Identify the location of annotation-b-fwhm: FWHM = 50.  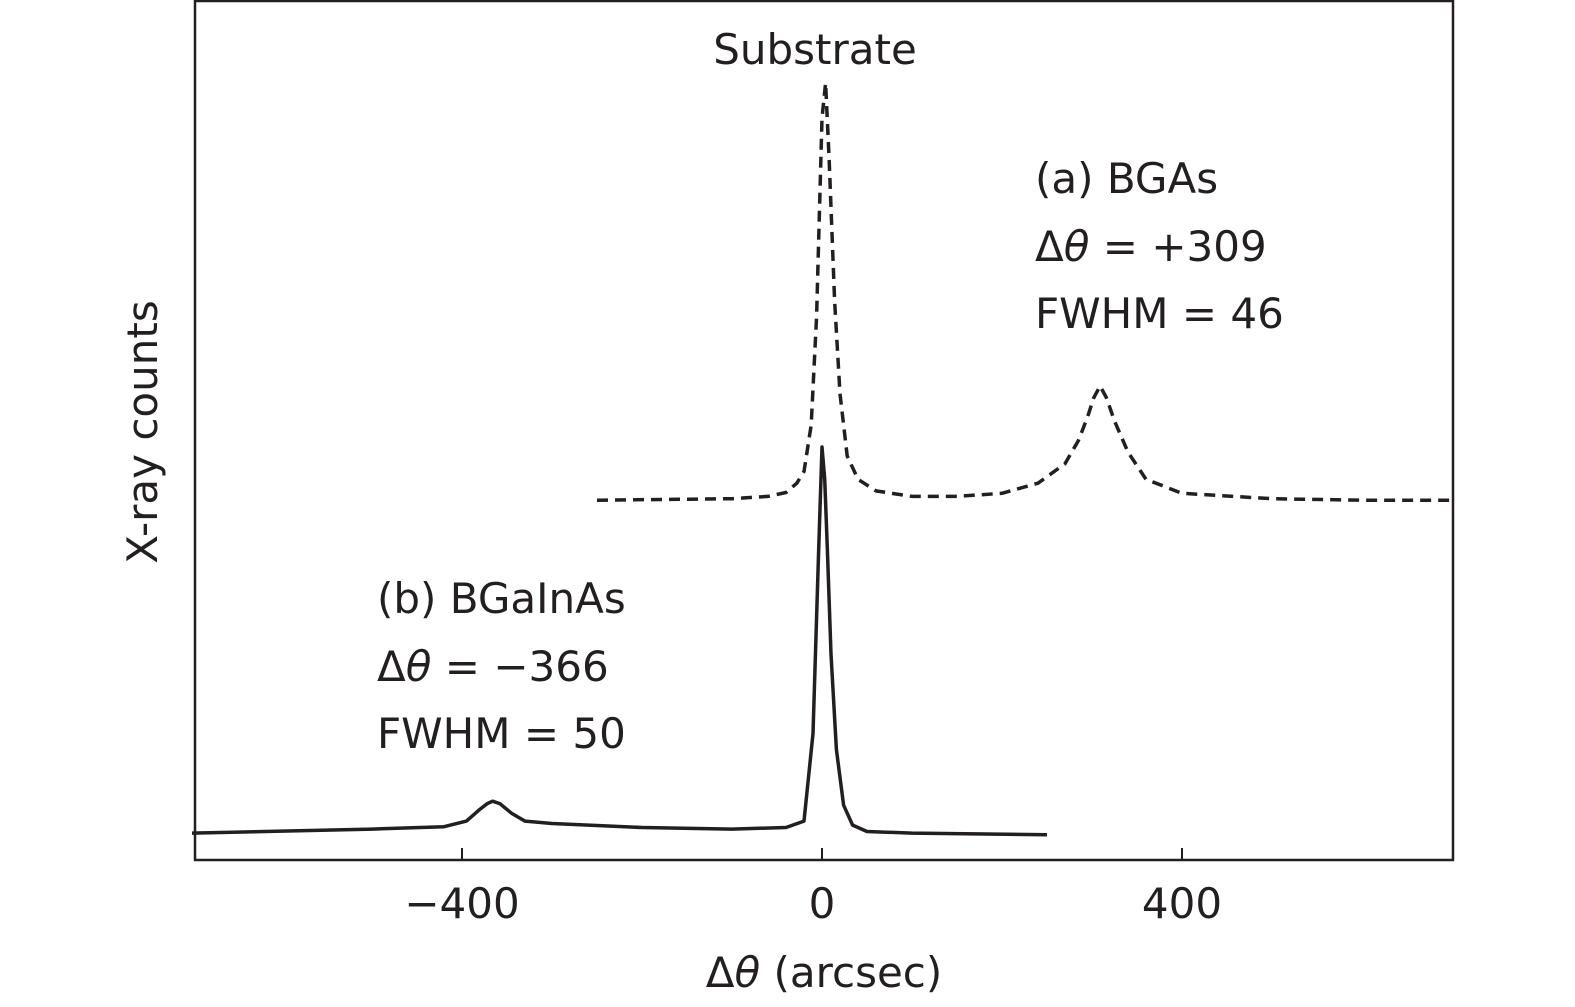
(501, 733).